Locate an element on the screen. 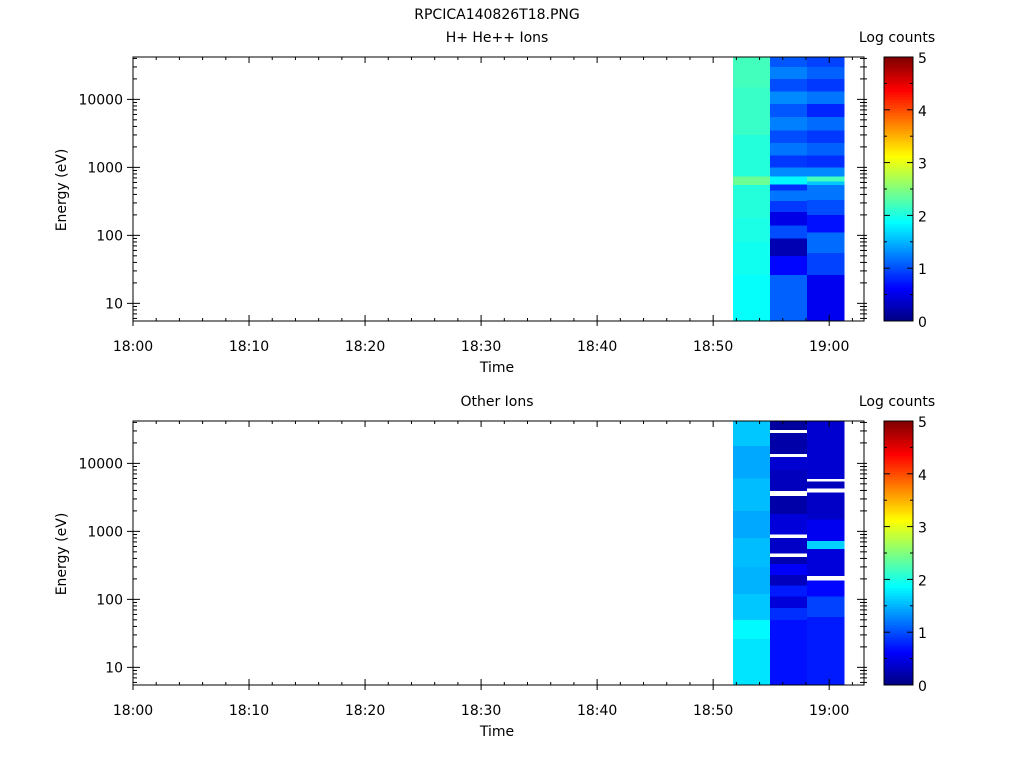 The width and height of the screenshot is (1024, 768). x-axis-label: Time is located at coordinates (496, 368).